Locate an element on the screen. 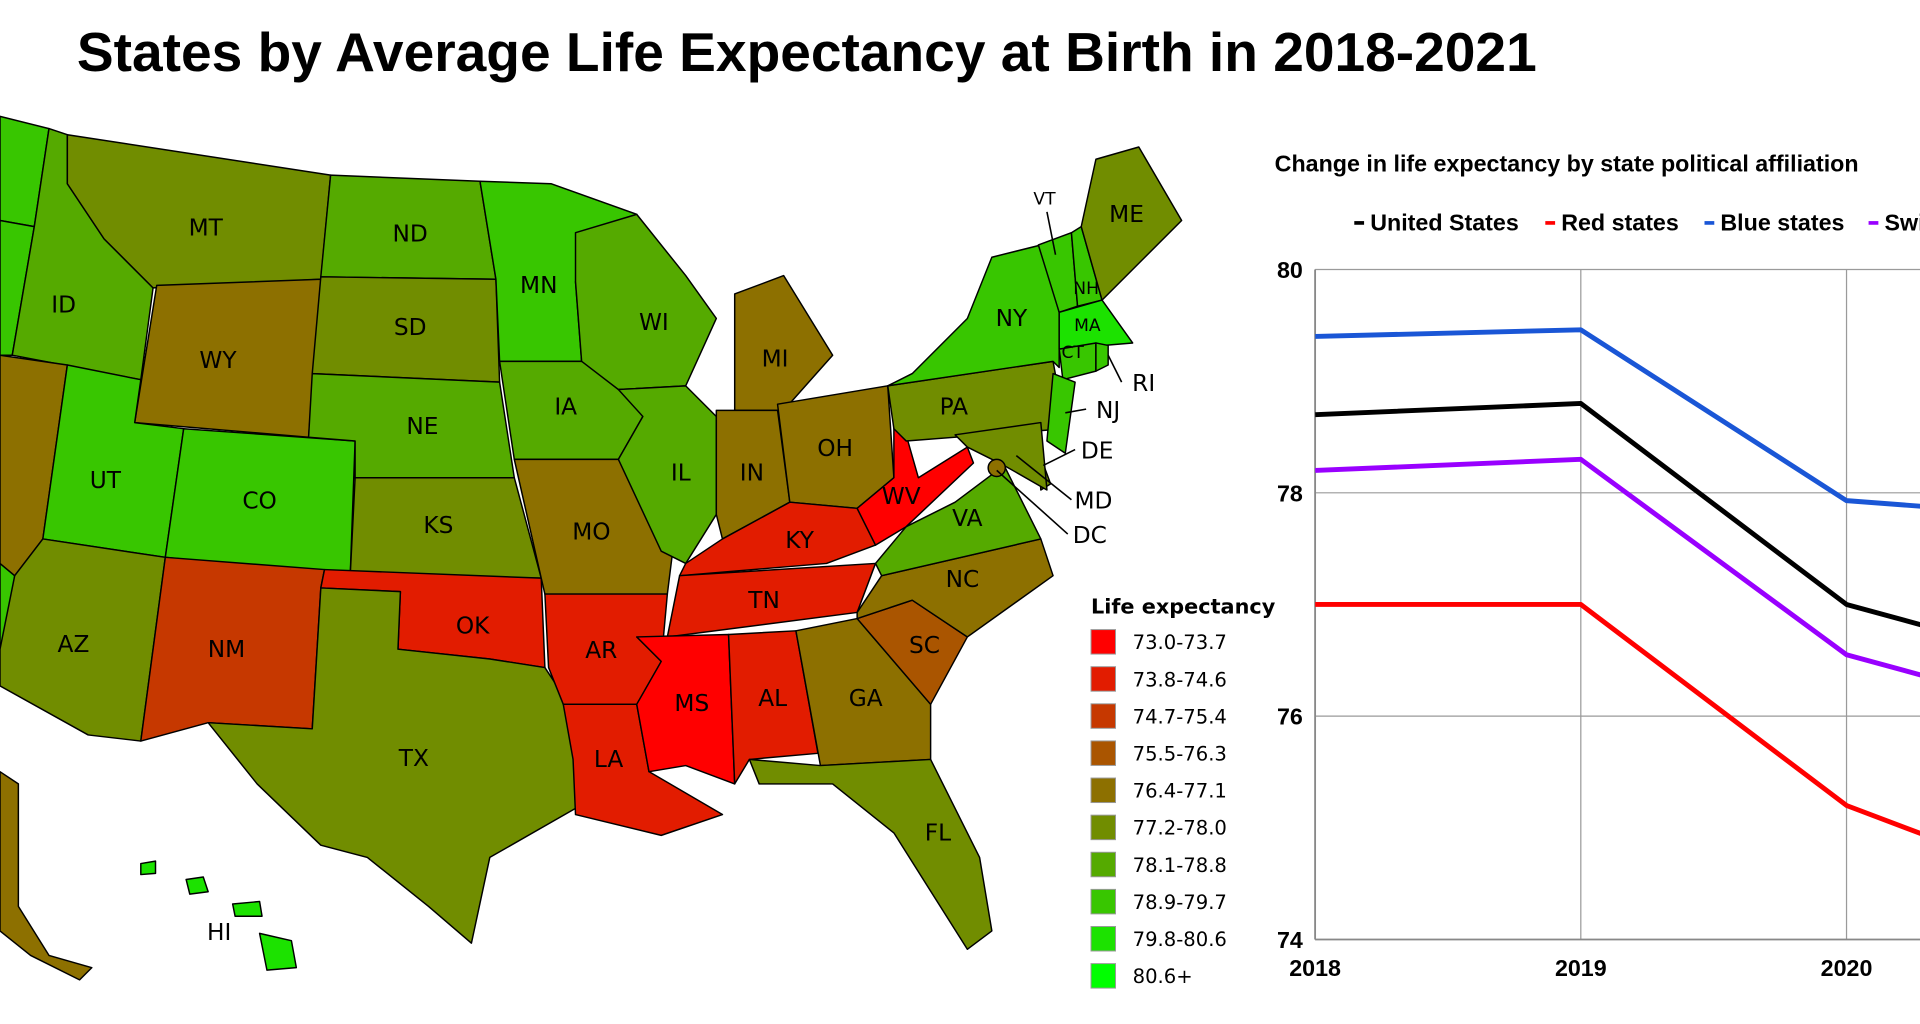 The image size is (1920, 1024). state-label-HI: HI is located at coordinates (219, 932).